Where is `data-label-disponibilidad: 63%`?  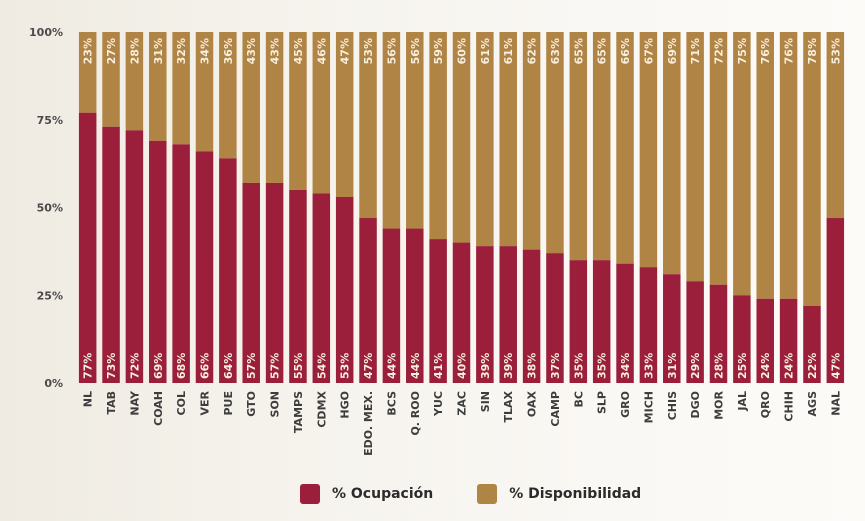
data-label-disponibilidad: 63% is located at coordinates (555, 51).